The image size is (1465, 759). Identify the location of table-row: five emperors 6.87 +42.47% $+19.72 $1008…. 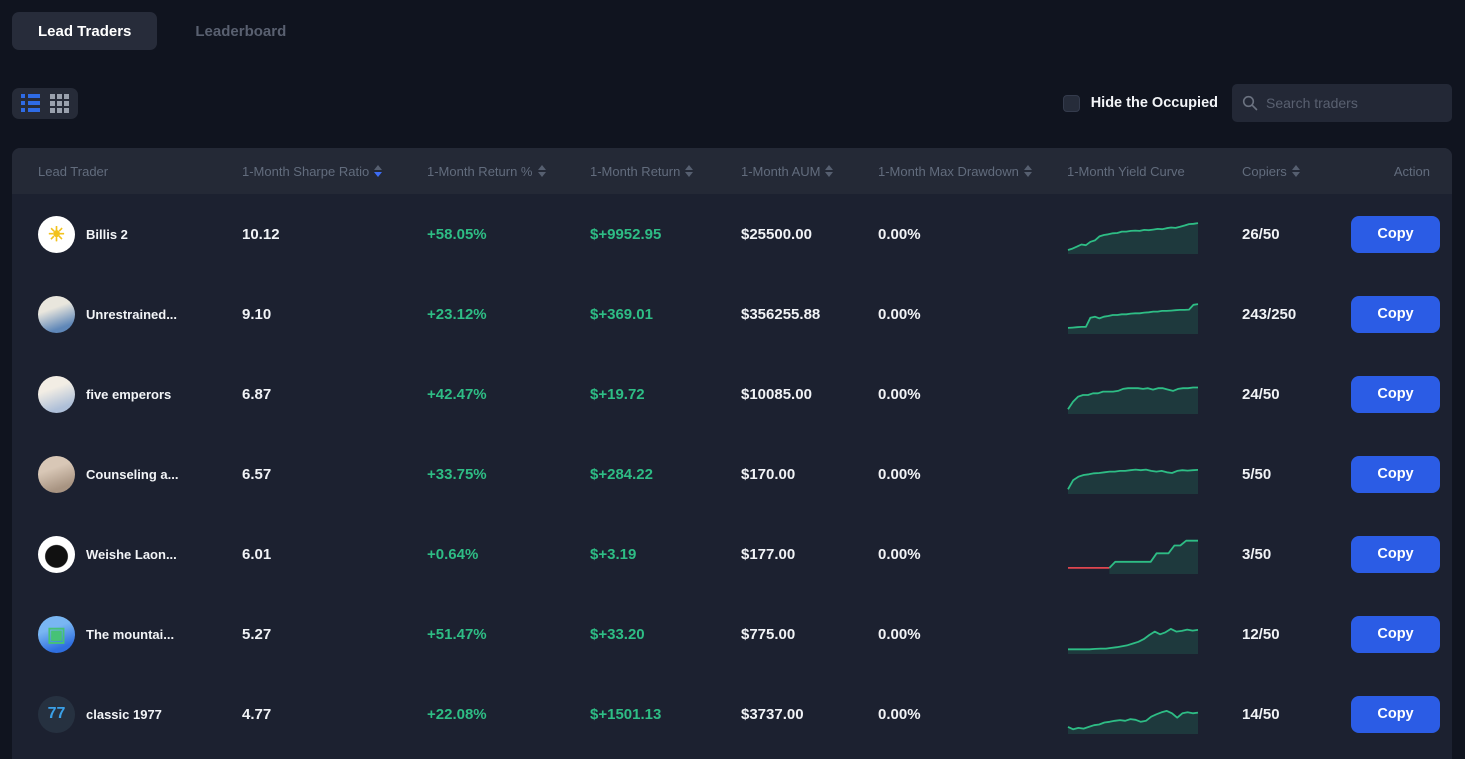
(732, 394).